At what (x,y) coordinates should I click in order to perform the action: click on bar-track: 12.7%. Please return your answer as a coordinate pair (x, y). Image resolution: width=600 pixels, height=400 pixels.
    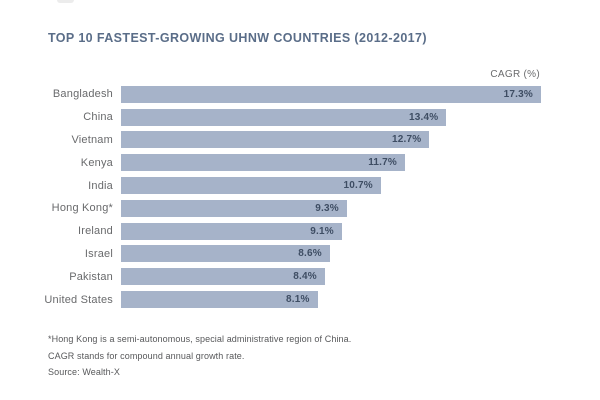
    Looking at the image, I should click on (275, 140).